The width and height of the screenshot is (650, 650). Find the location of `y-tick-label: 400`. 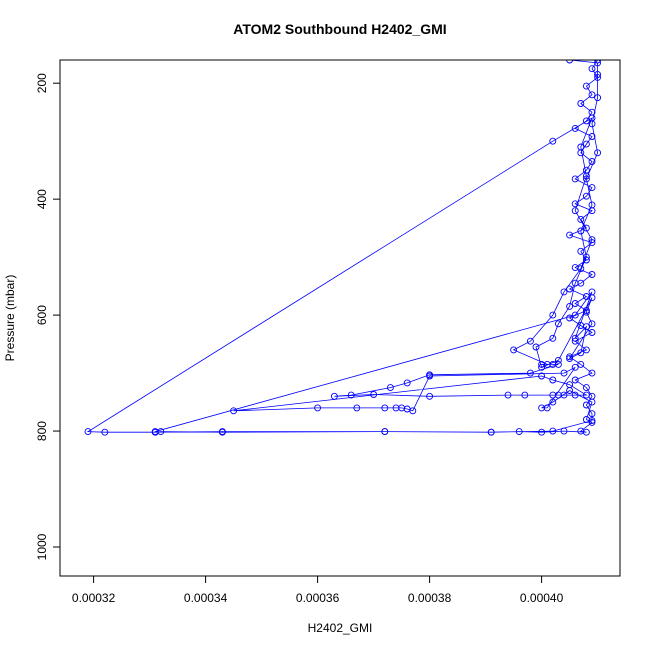

y-tick-label: 400 is located at coordinates (42, 199).